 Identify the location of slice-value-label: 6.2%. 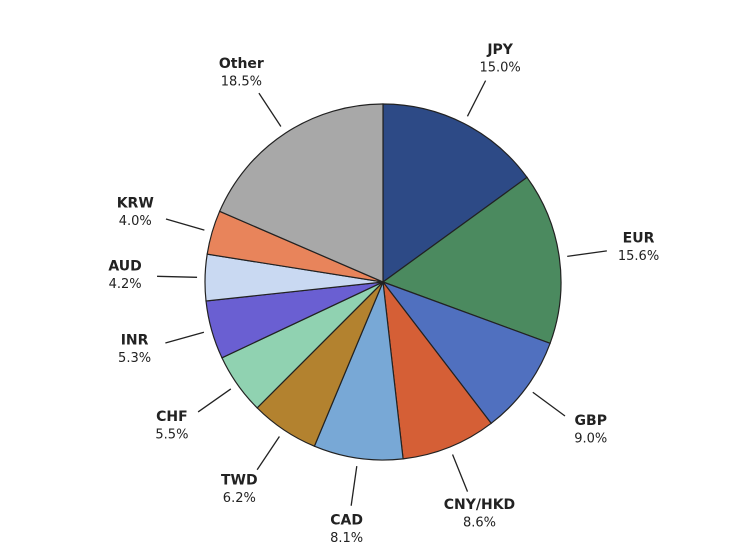
(239, 498).